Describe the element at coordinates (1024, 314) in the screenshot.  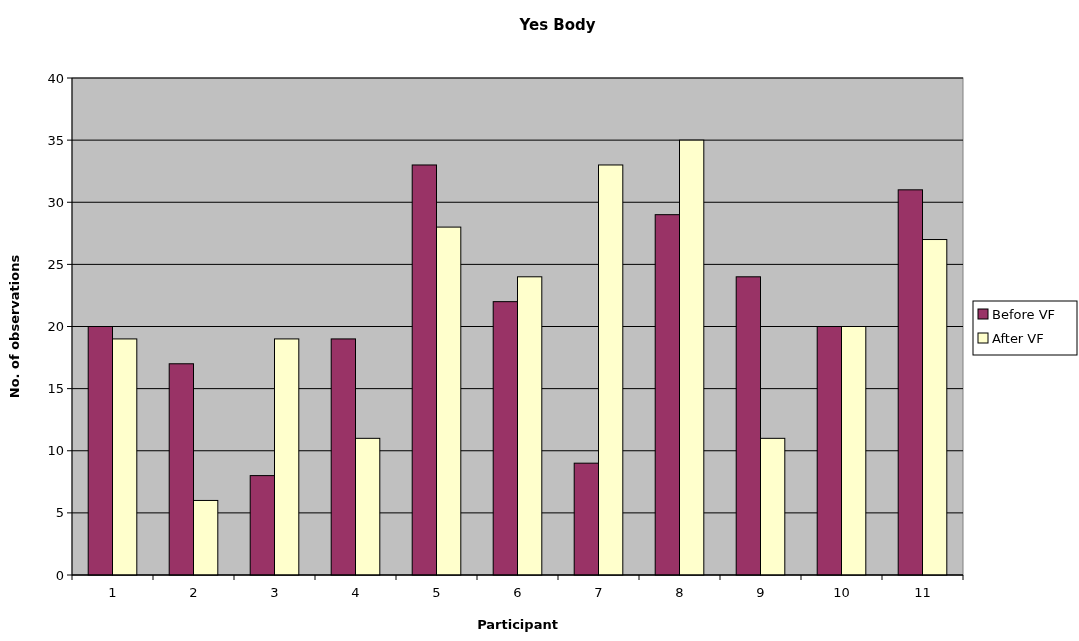
I see `legend-label: Before VF` at that location.